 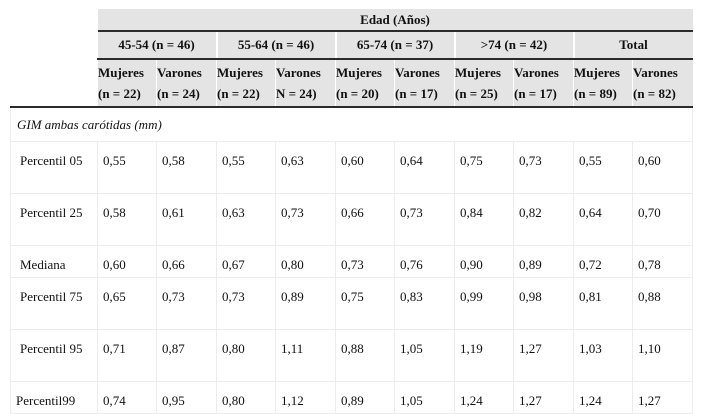 I want to click on table-cell: 0,82, so click(x=543, y=219).